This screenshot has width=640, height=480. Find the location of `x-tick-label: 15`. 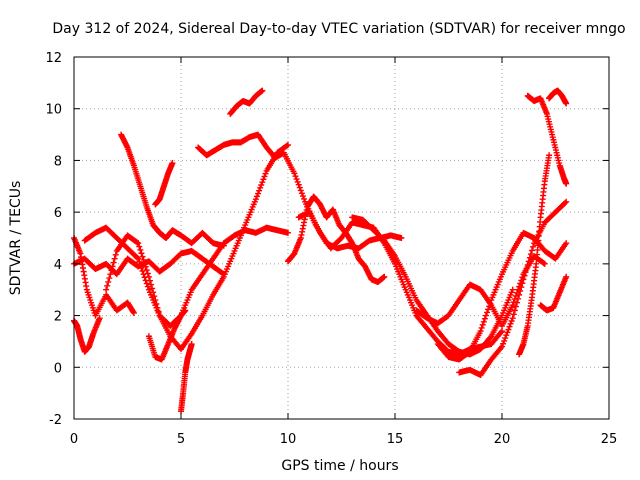

x-tick-label: 15 is located at coordinates (395, 439).